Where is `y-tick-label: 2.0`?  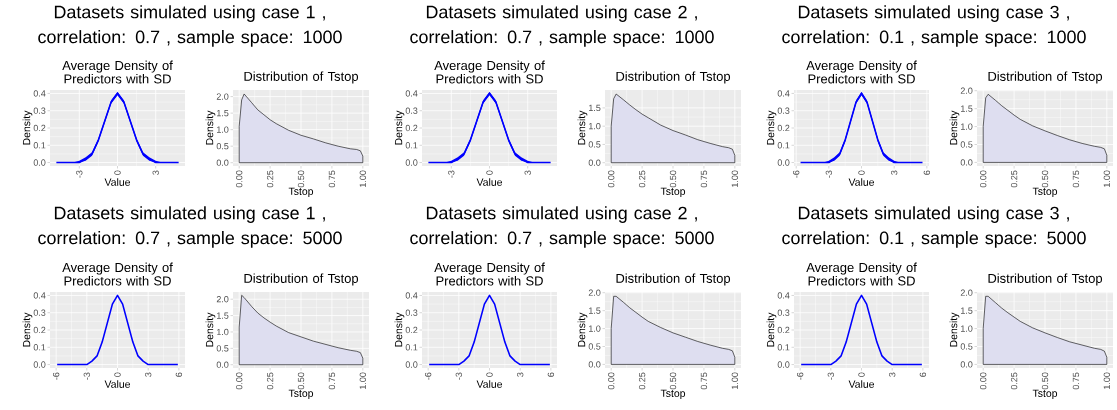 y-tick-label: 2.0 is located at coordinates (594, 292).